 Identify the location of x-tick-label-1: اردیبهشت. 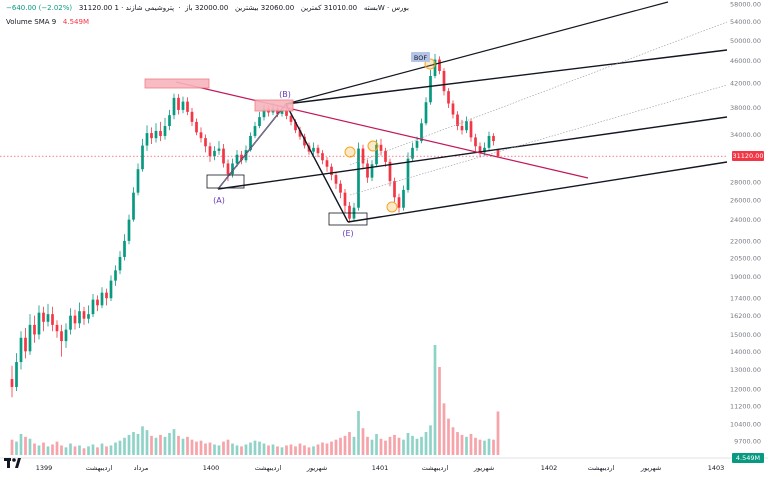
(99, 468).